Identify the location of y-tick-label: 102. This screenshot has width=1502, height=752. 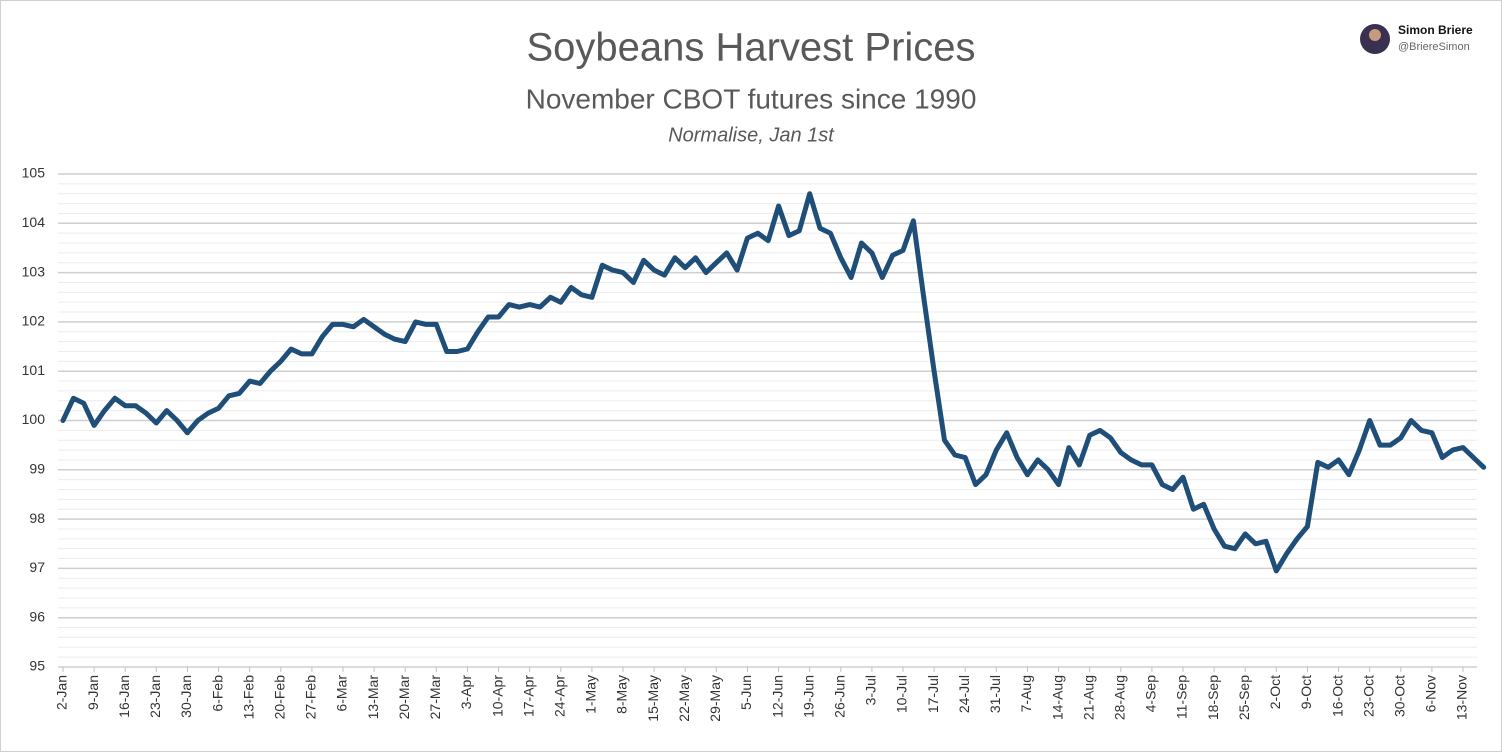
(34, 321).